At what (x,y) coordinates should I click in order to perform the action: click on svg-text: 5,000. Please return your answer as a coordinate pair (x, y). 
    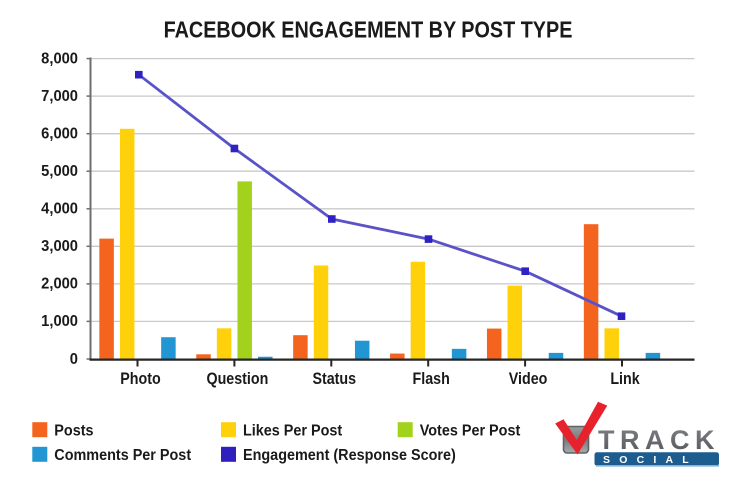
    Looking at the image, I should click on (59, 171).